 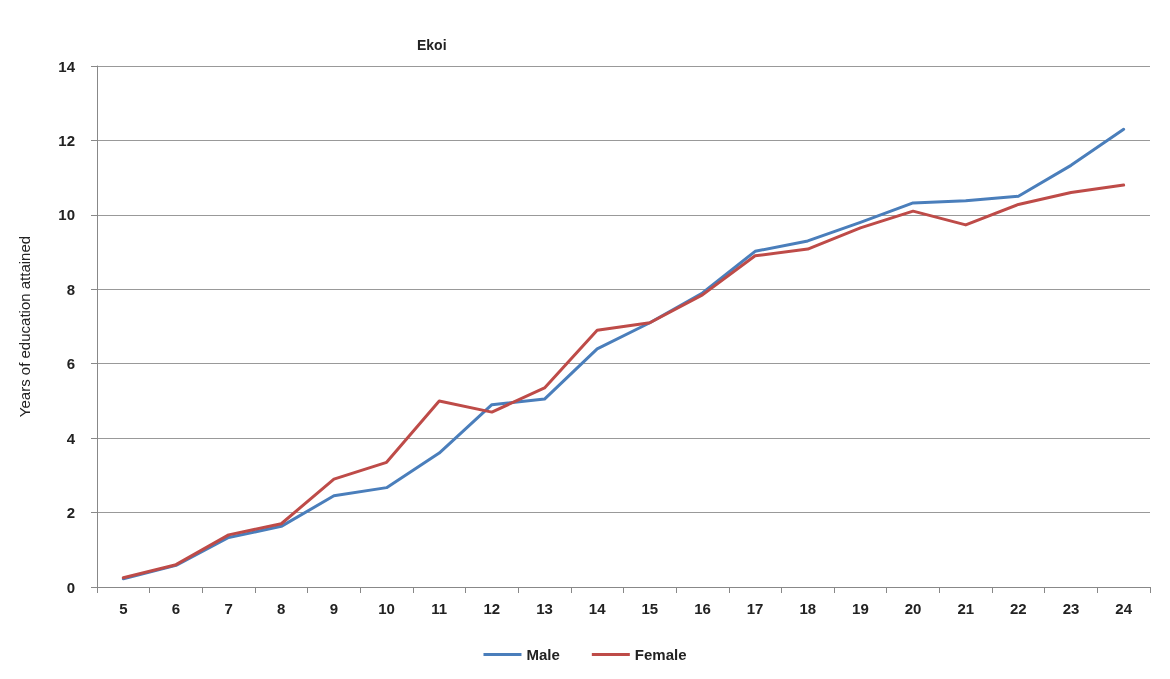 What do you see at coordinates (70, 364) in the screenshot?
I see `y-tick-label: 6` at bounding box center [70, 364].